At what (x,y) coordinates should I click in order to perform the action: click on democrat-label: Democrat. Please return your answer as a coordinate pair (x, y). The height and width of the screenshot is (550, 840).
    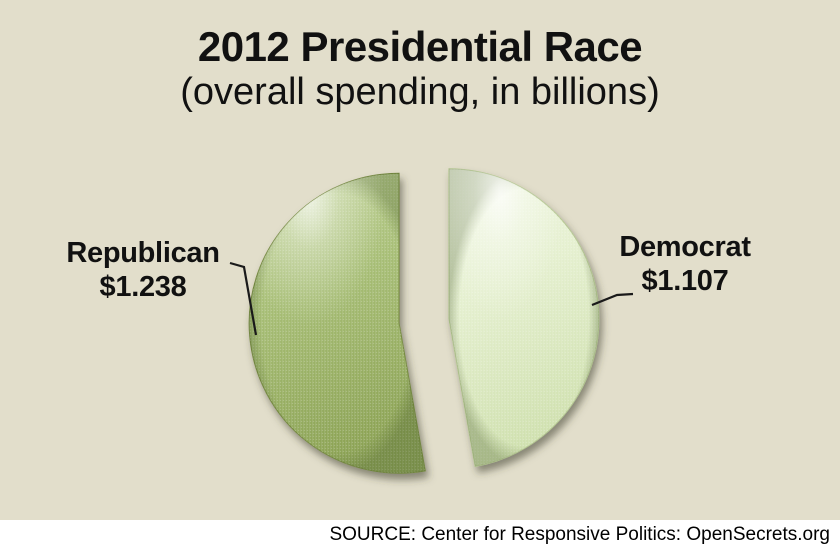
    Looking at the image, I should click on (685, 247).